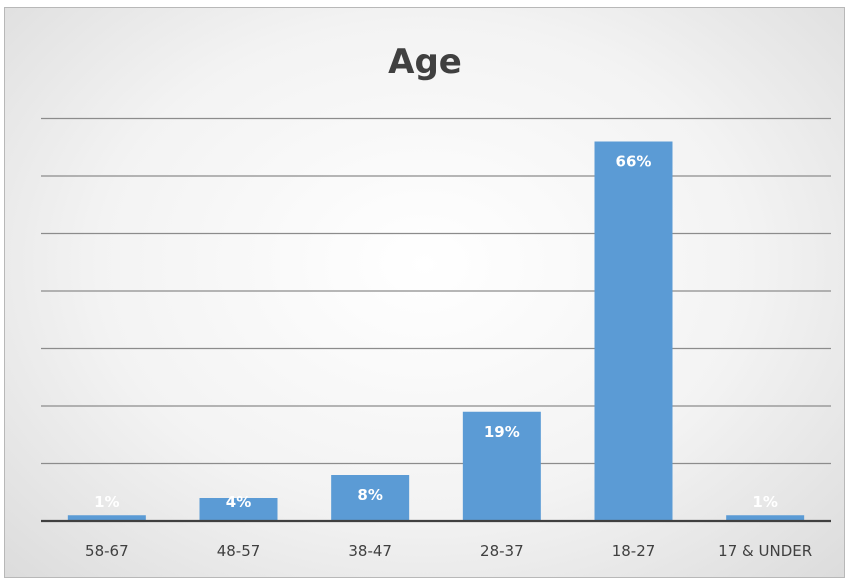  Describe the element at coordinates (765, 518) in the screenshot. I see `bar-17-under` at that location.